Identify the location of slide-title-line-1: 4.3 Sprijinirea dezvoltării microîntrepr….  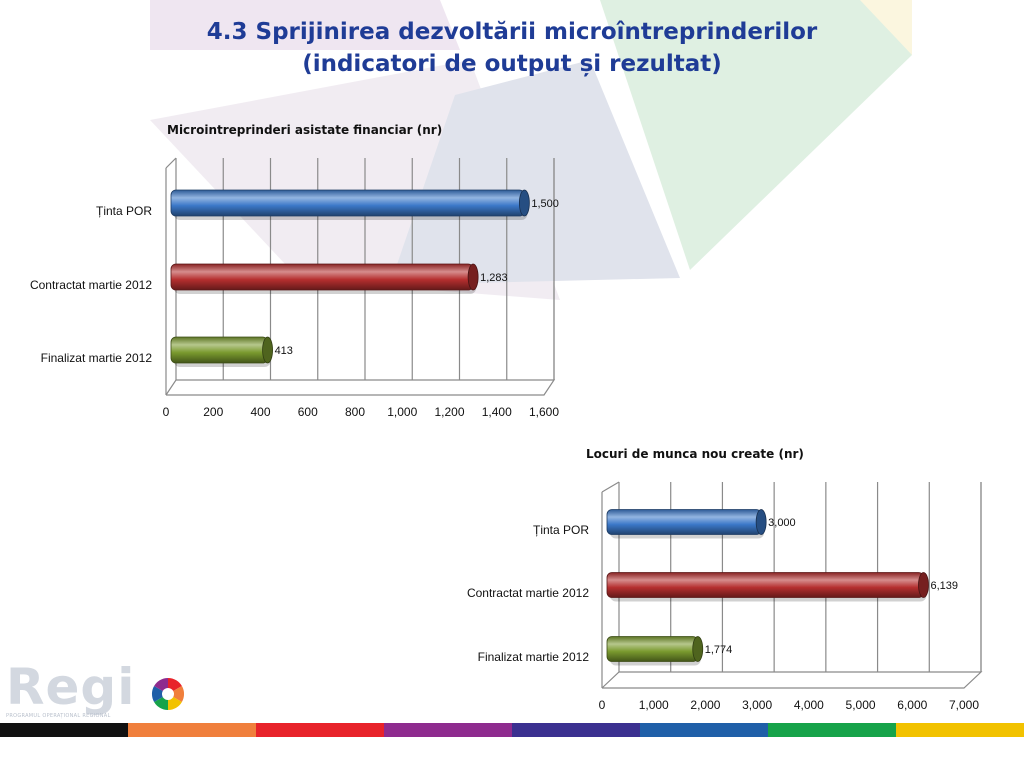
(512, 32).